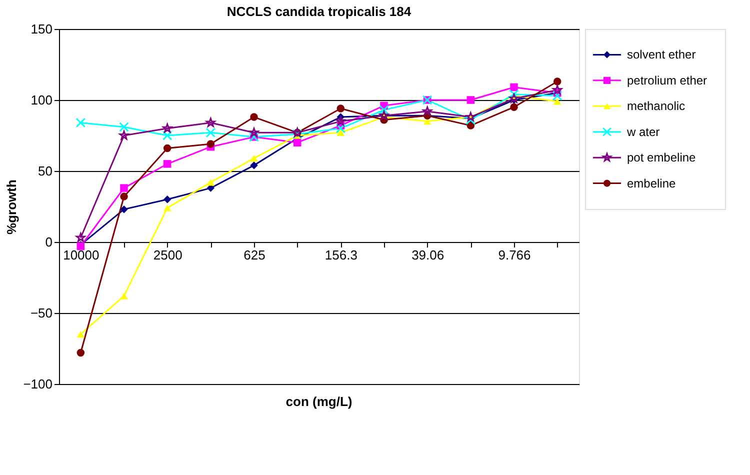 This screenshot has width=750, height=475. I want to click on x-tick-label: 156.3, so click(341, 255).